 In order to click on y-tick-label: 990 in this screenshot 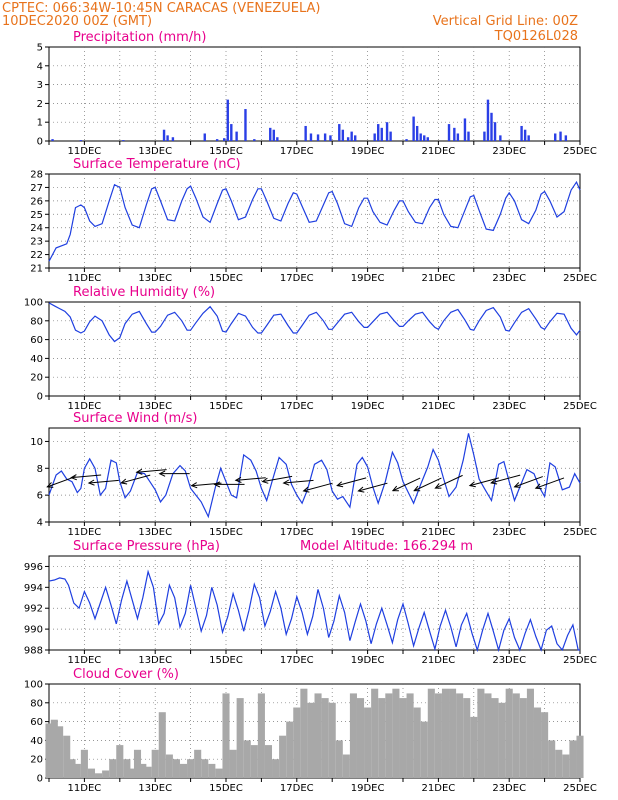, I will do `click(33, 630)`.